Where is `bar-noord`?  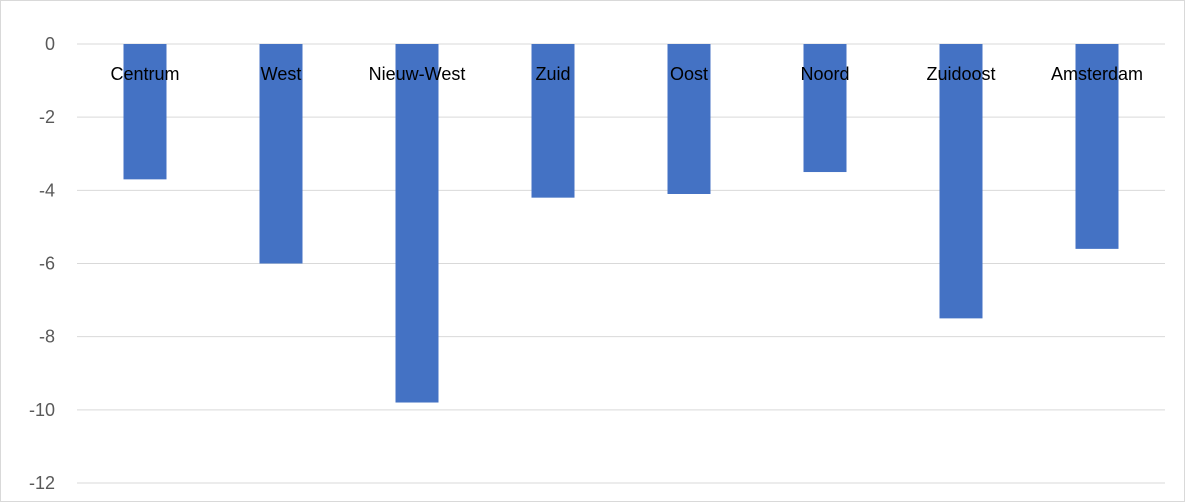 bar-noord is located at coordinates (825, 108).